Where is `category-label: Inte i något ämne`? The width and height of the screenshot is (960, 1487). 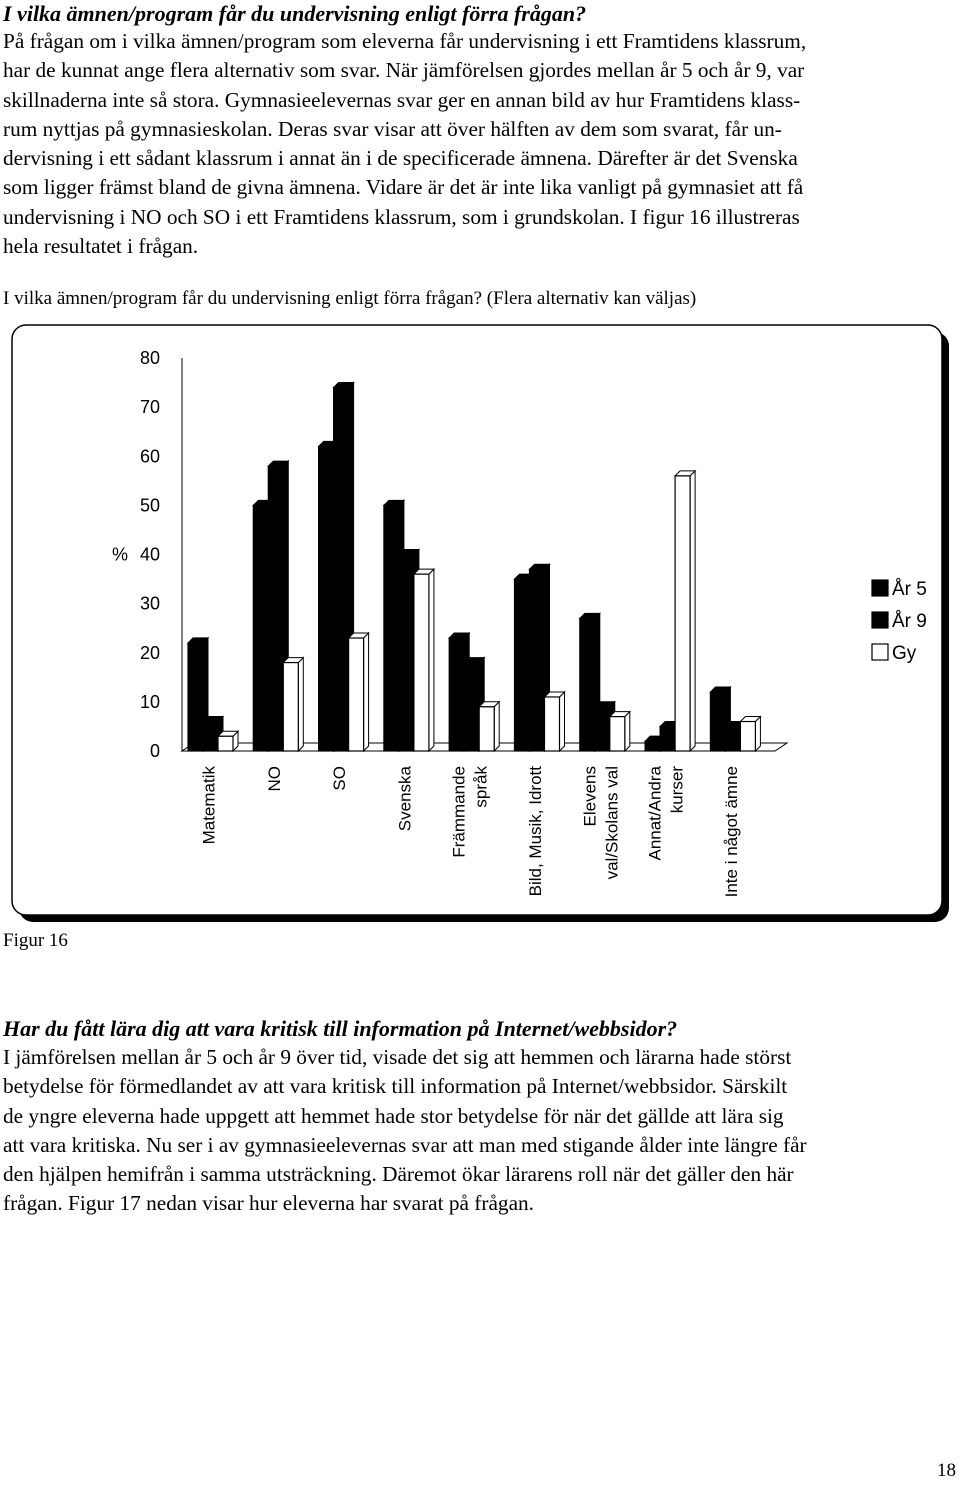 category-label: Inte i något ämne is located at coordinates (731, 831).